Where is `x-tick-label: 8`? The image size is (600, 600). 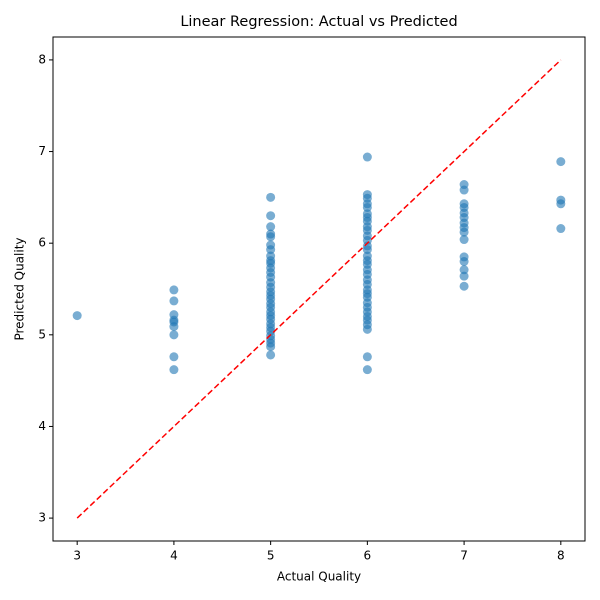 x-tick-label: 8 is located at coordinates (561, 556).